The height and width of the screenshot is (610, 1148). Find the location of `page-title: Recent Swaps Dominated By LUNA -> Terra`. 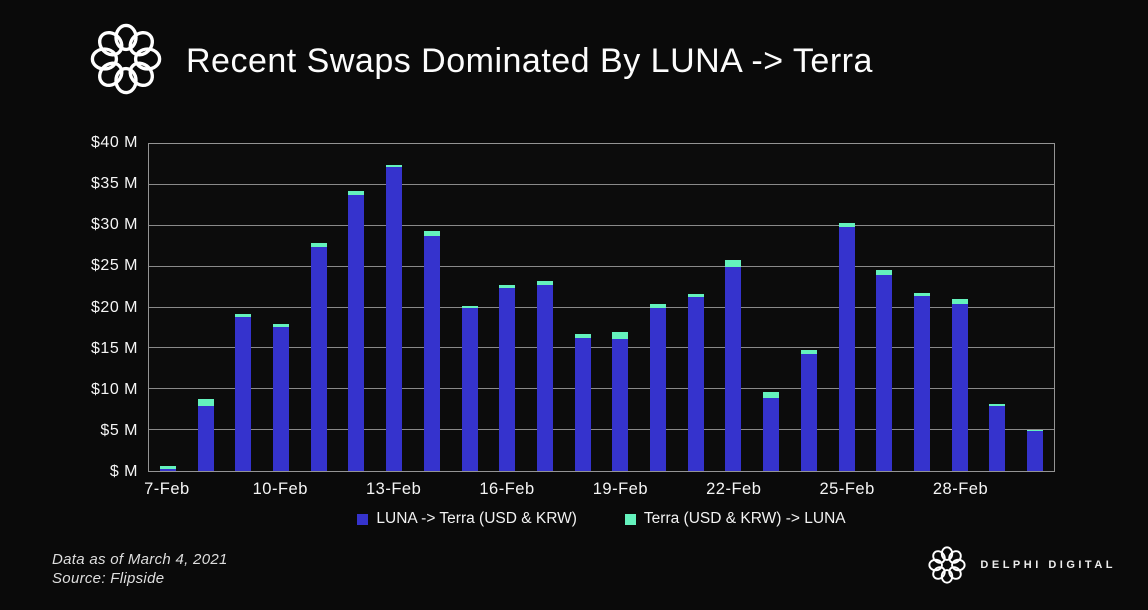

page-title: Recent Swaps Dominated By LUNA -> Terra is located at coordinates (529, 61).